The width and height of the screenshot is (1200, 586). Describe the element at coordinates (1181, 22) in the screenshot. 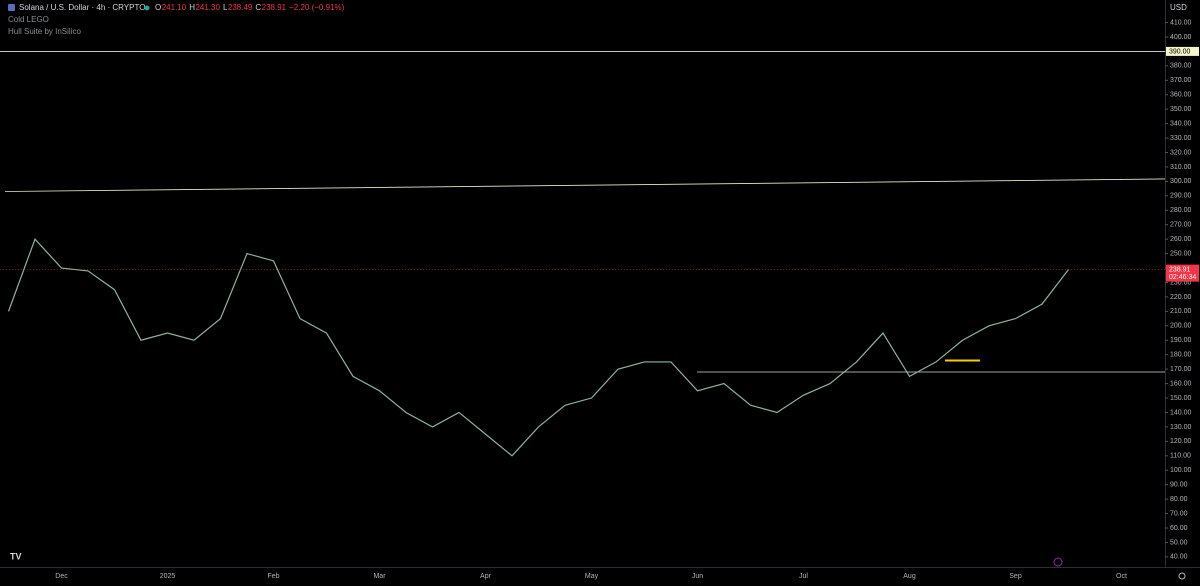

I see `y-tick-label: 410.00` at that location.